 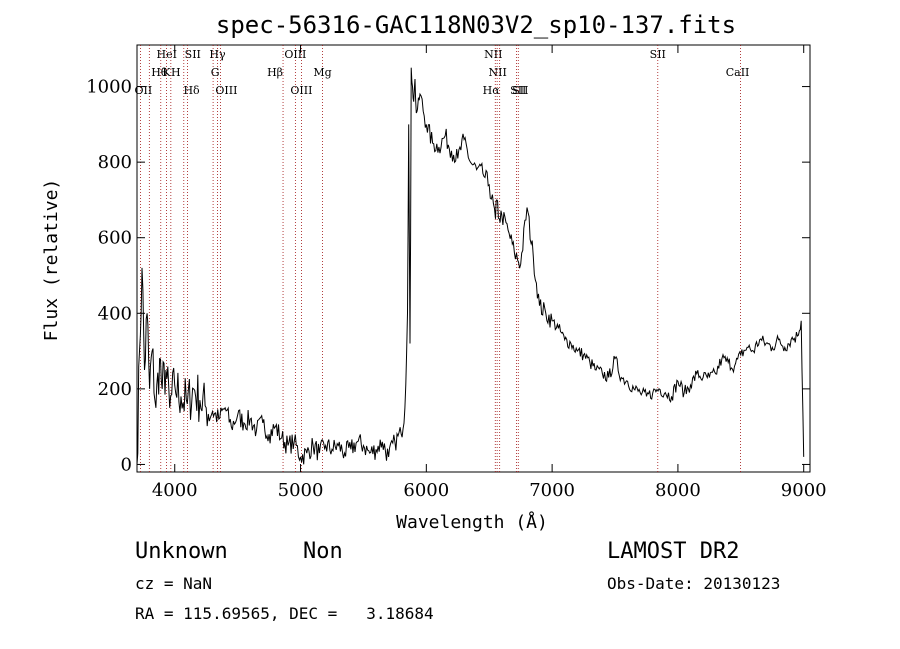 I want to click on chart-title: spec-56316-GAC118N03V2_sp10-137.fits, so click(x=476, y=25).